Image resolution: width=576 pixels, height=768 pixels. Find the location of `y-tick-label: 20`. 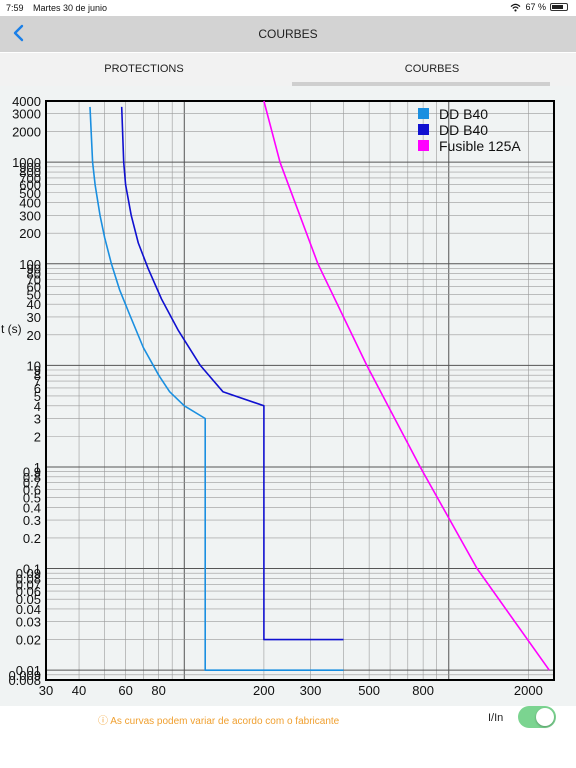

y-tick-label: 20 is located at coordinates (34, 335).